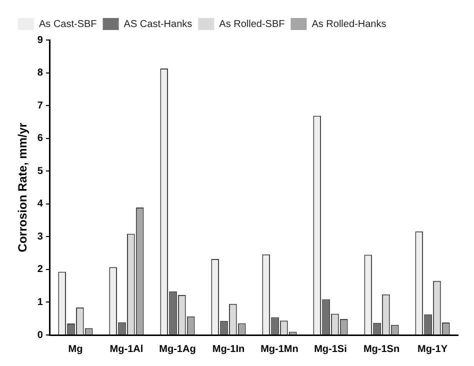 The width and height of the screenshot is (474, 366). I want to click on y-tick-label: 0, so click(40, 335).